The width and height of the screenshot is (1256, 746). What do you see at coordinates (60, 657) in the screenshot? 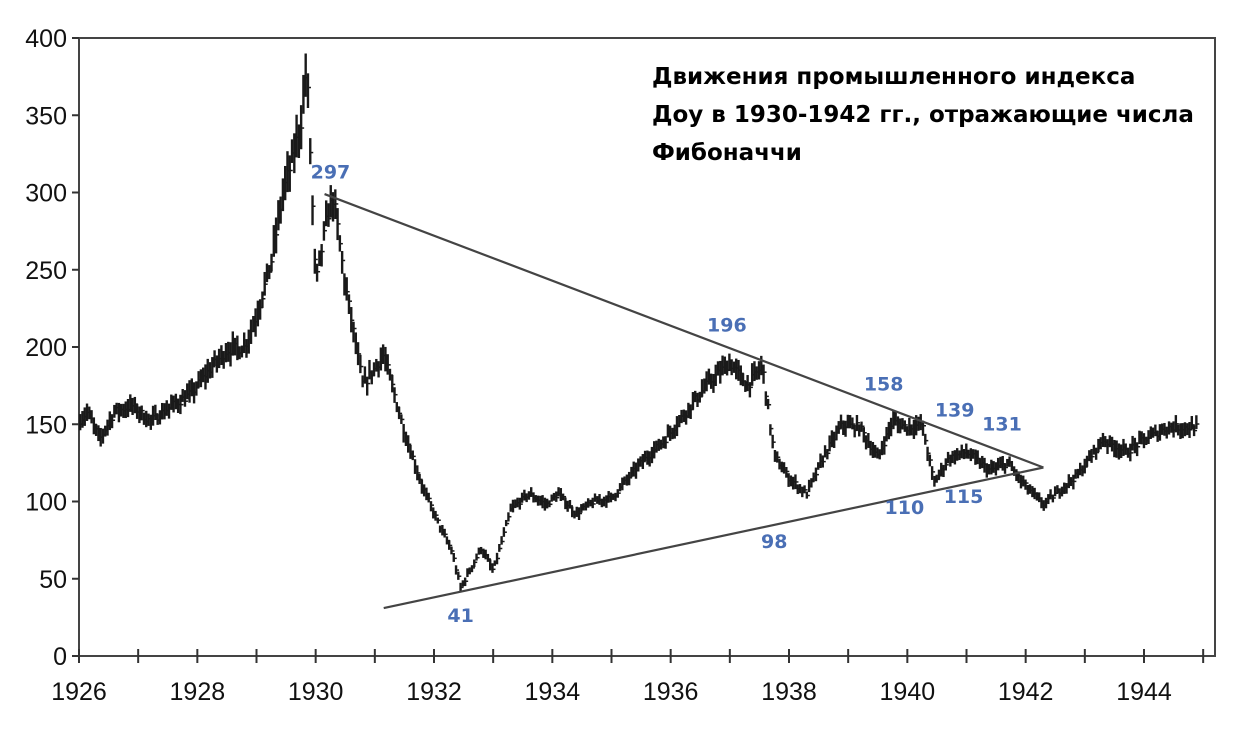
I see `y-tick-label: 0` at bounding box center [60, 657].